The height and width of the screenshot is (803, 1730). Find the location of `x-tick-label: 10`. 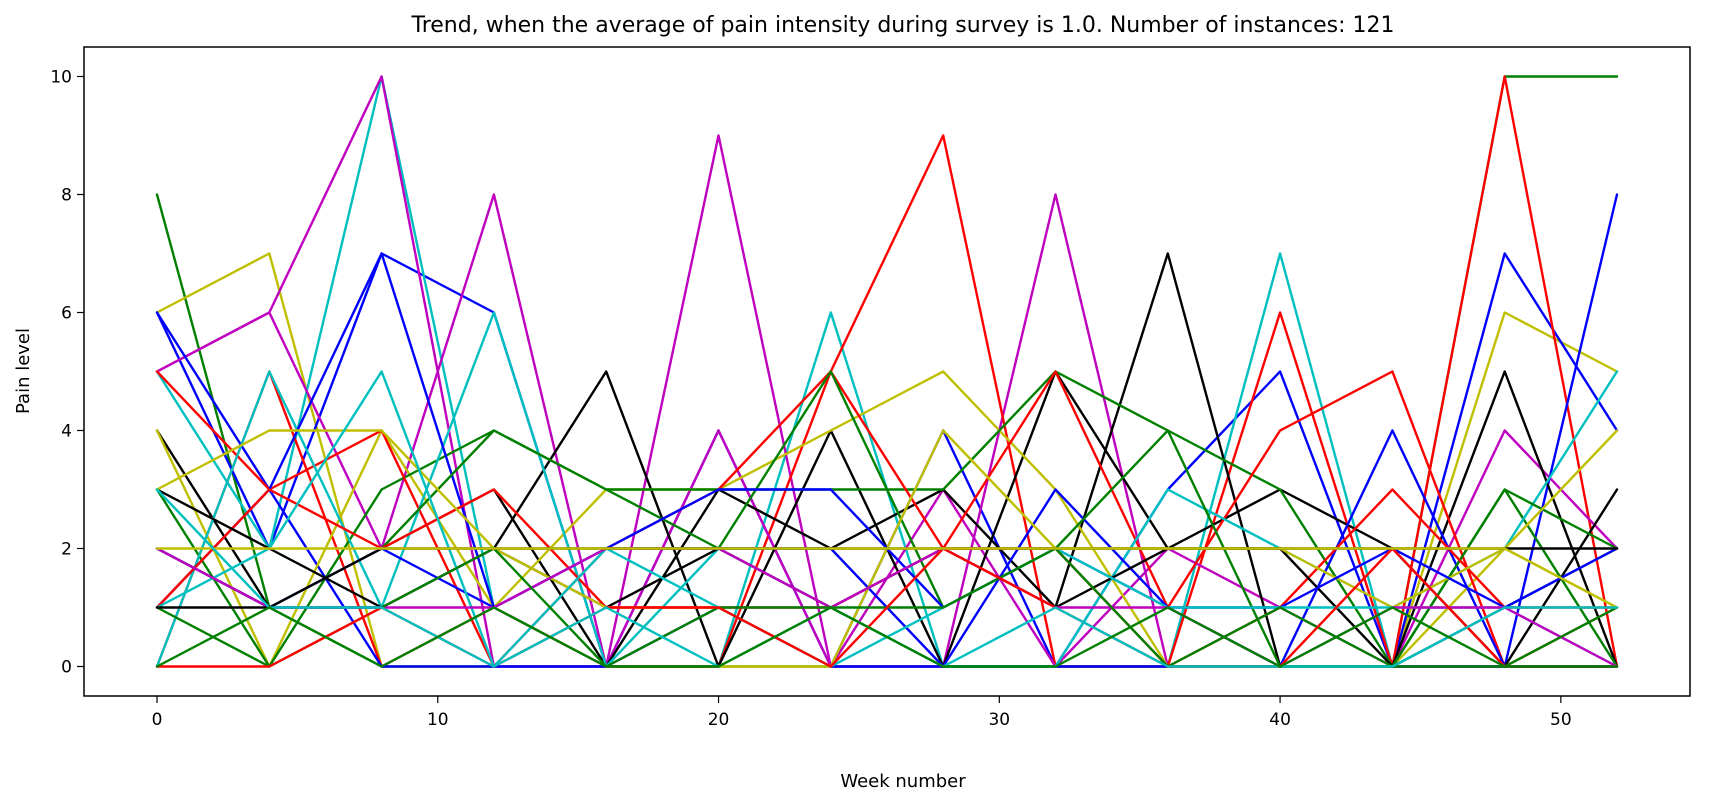

x-tick-label: 10 is located at coordinates (438, 720).